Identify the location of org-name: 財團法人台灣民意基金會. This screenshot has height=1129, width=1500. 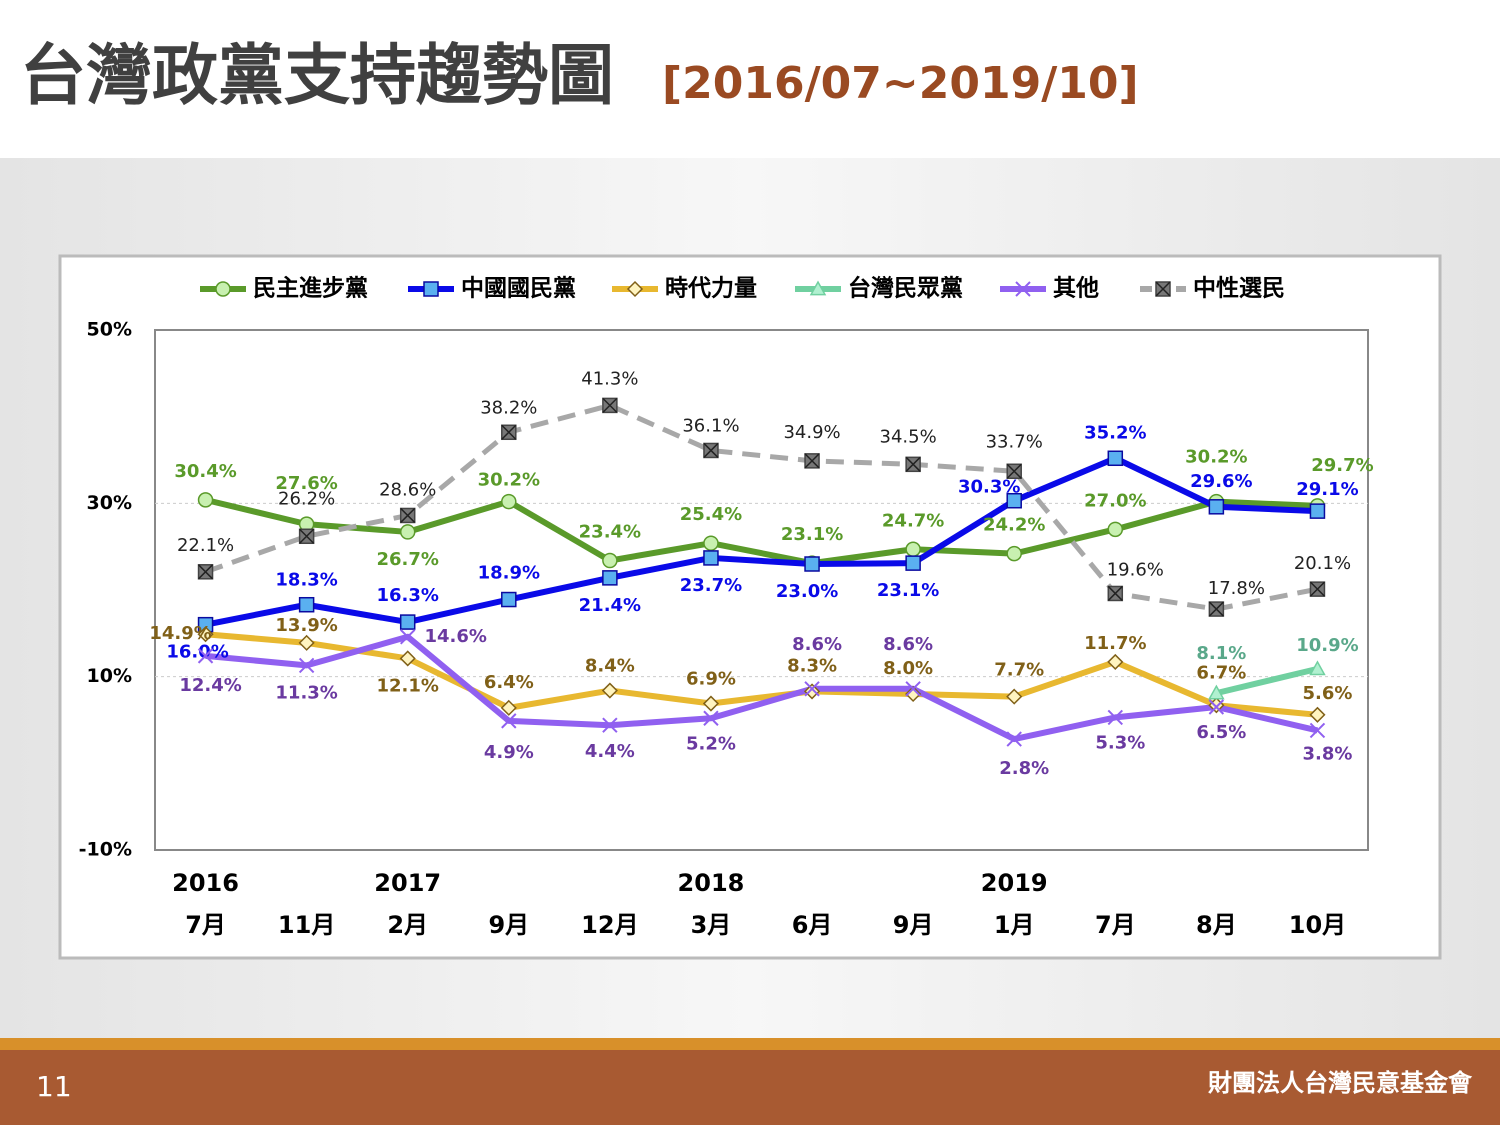
(1340, 1083).